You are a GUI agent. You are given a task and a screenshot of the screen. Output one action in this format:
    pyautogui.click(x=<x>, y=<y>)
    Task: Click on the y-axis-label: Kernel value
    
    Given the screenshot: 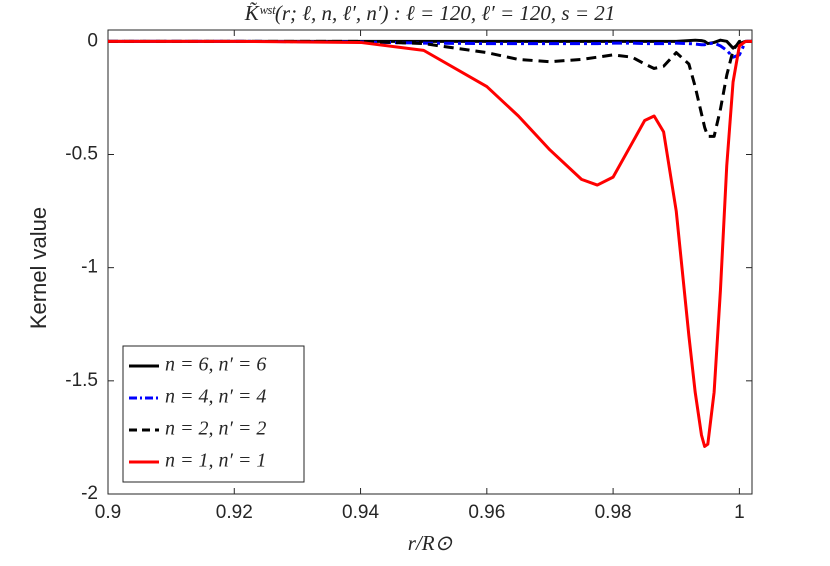 What is the action you would take?
    pyautogui.click(x=38, y=268)
    